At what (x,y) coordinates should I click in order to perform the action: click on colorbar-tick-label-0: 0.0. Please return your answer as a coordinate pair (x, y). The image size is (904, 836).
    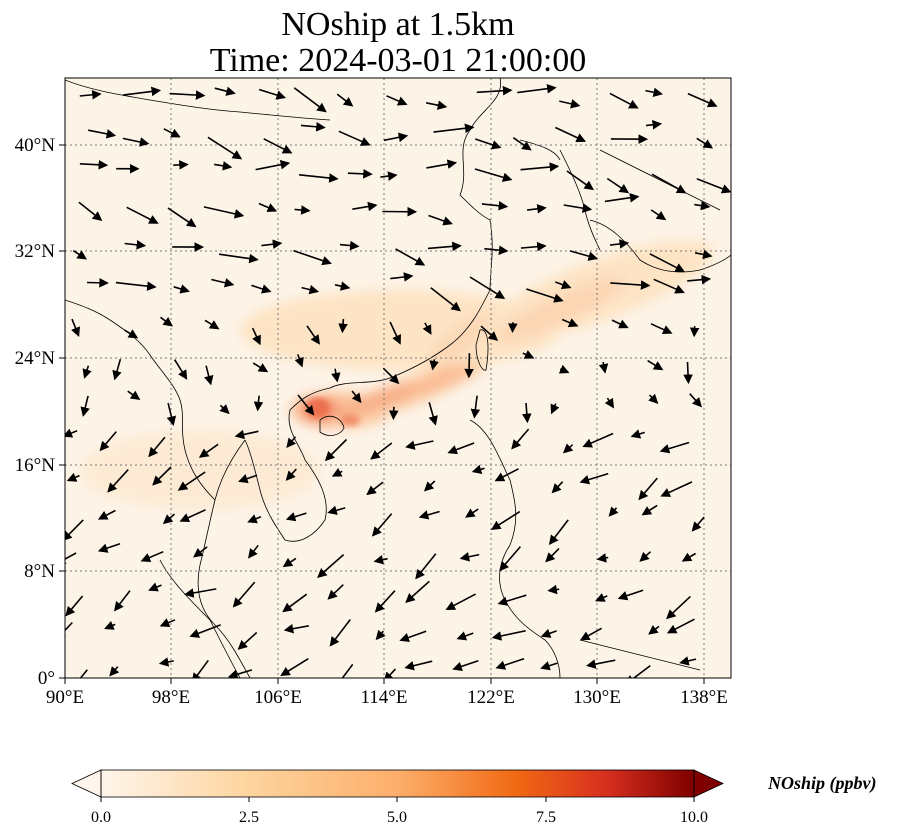
    Looking at the image, I should click on (101, 817).